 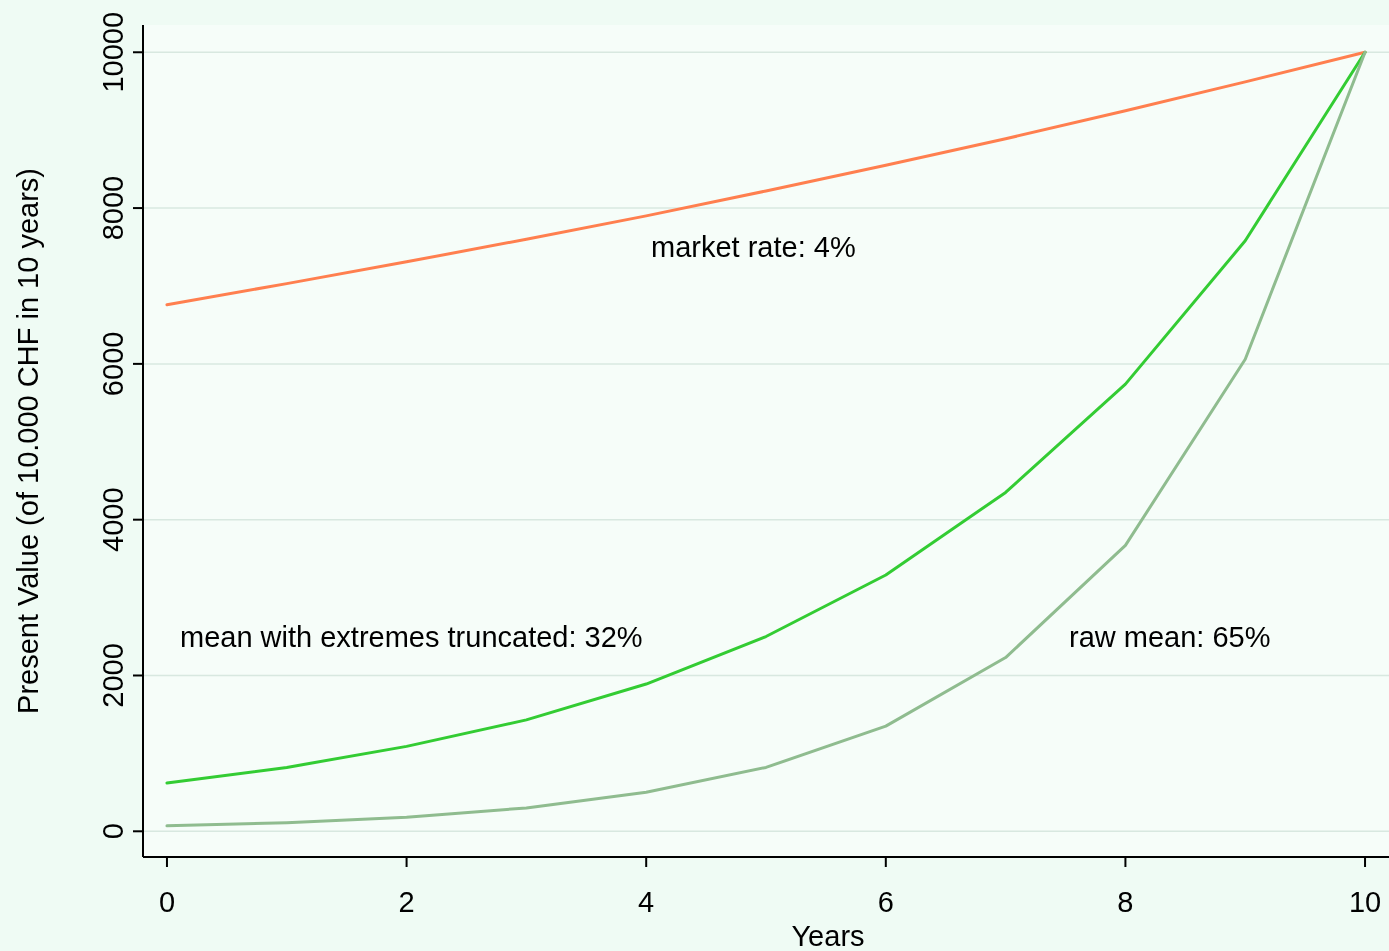 I want to click on x-tick-label: 2, so click(x=406, y=902).